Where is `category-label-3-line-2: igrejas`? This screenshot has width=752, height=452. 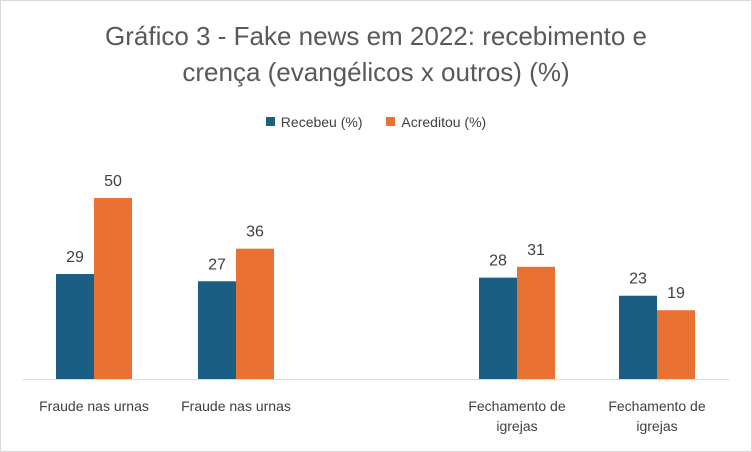
category-label-3-line-2: igrejas is located at coordinates (516, 426).